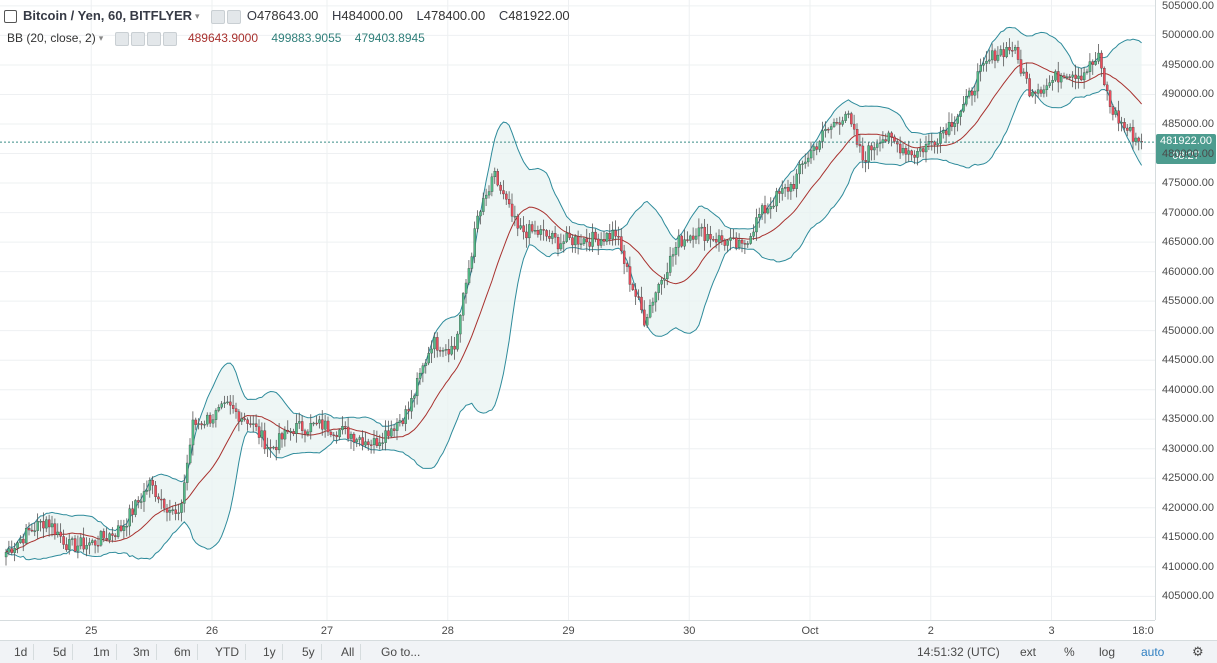 The width and height of the screenshot is (1217, 663). What do you see at coordinates (1188, 537) in the screenshot?
I see `price-tick-label: 415000.00` at bounding box center [1188, 537].